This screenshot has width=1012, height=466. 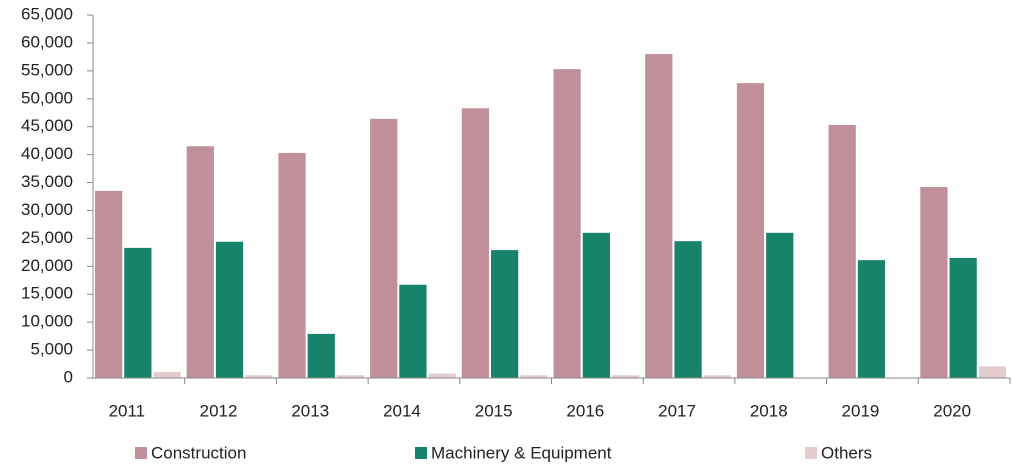 I want to click on x-tick-label: 2014, so click(x=402, y=410).